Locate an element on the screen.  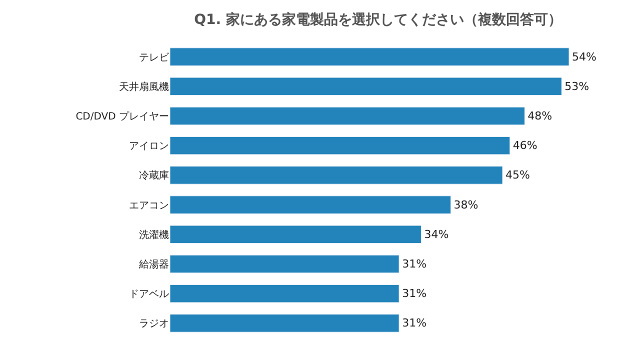
y-tick-label: 天井扇風機 is located at coordinates (144, 86).